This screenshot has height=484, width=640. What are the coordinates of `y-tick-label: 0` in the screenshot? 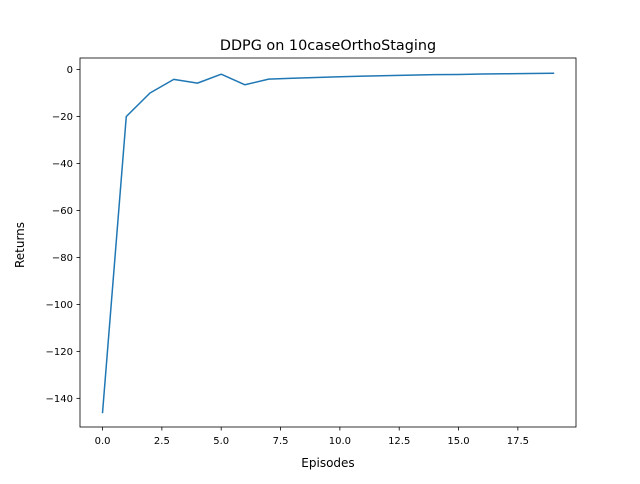 It's located at (70, 70).